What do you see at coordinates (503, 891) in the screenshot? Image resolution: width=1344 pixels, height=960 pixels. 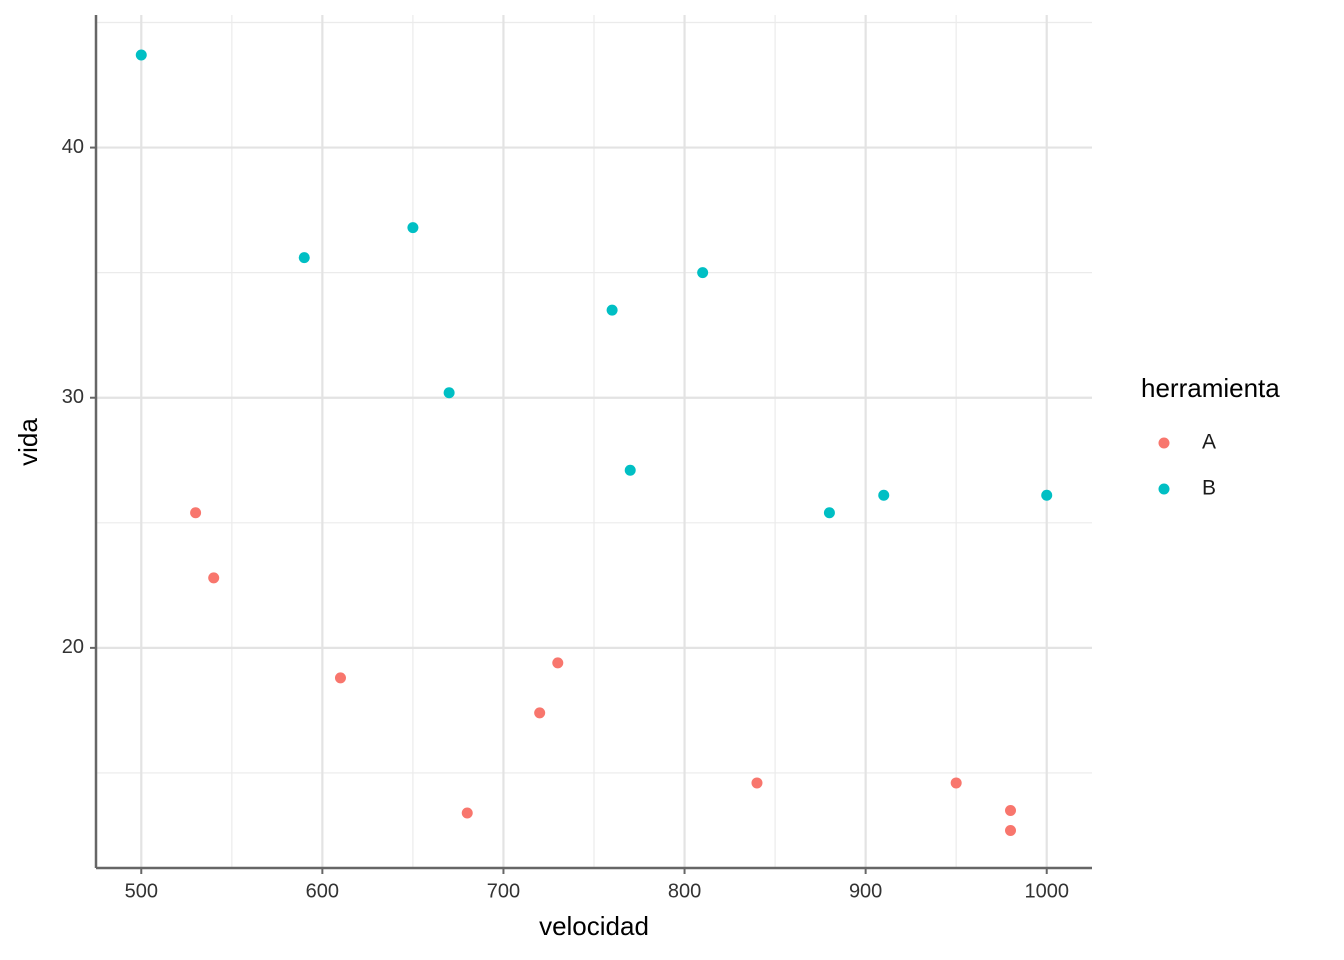 I see `x-tick-label: 700` at bounding box center [503, 891].